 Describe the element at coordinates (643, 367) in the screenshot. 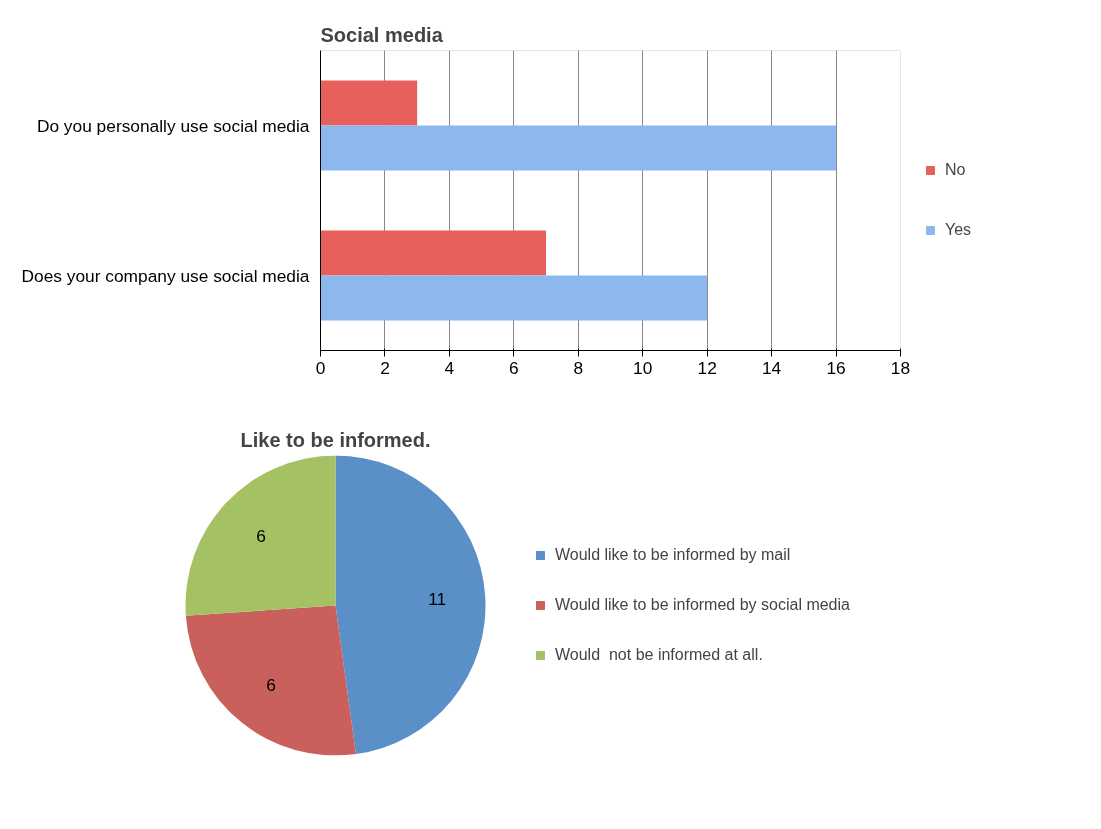

I see `x-tick-label: 10` at that location.